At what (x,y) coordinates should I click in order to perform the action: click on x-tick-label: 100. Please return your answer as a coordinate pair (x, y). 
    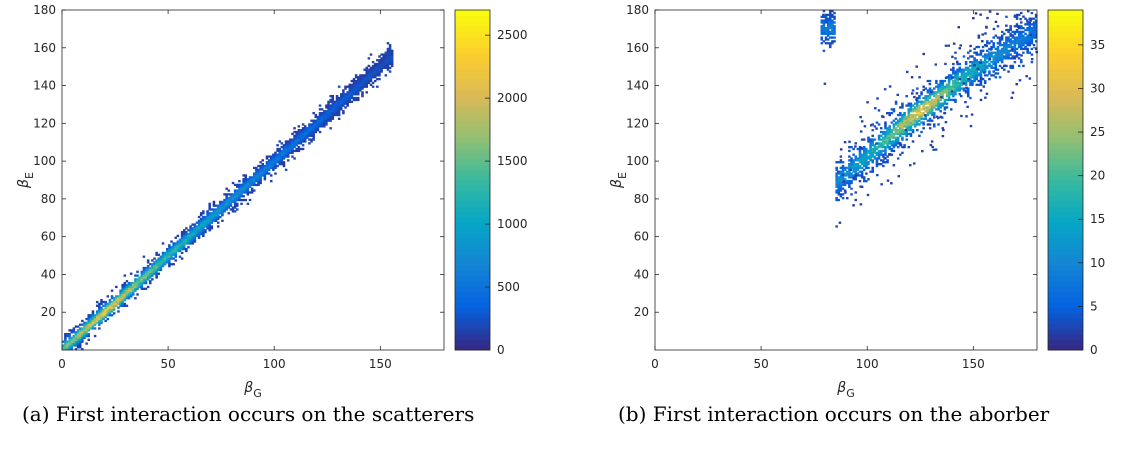
    Looking at the image, I should click on (274, 364).